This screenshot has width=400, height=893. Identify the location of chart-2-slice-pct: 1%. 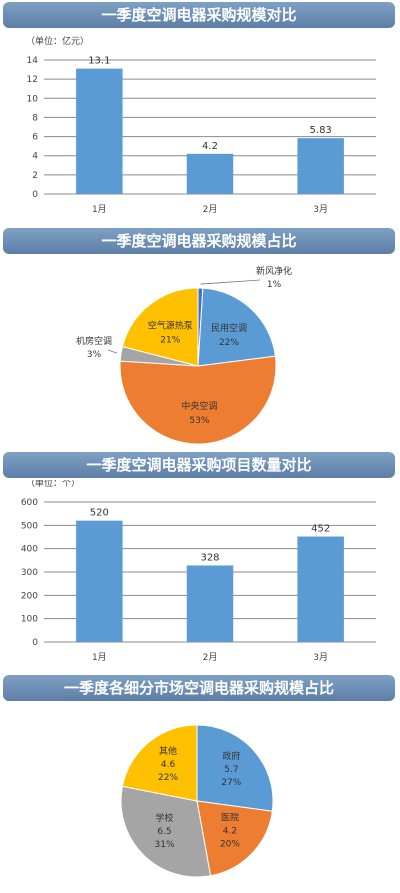
(274, 285).